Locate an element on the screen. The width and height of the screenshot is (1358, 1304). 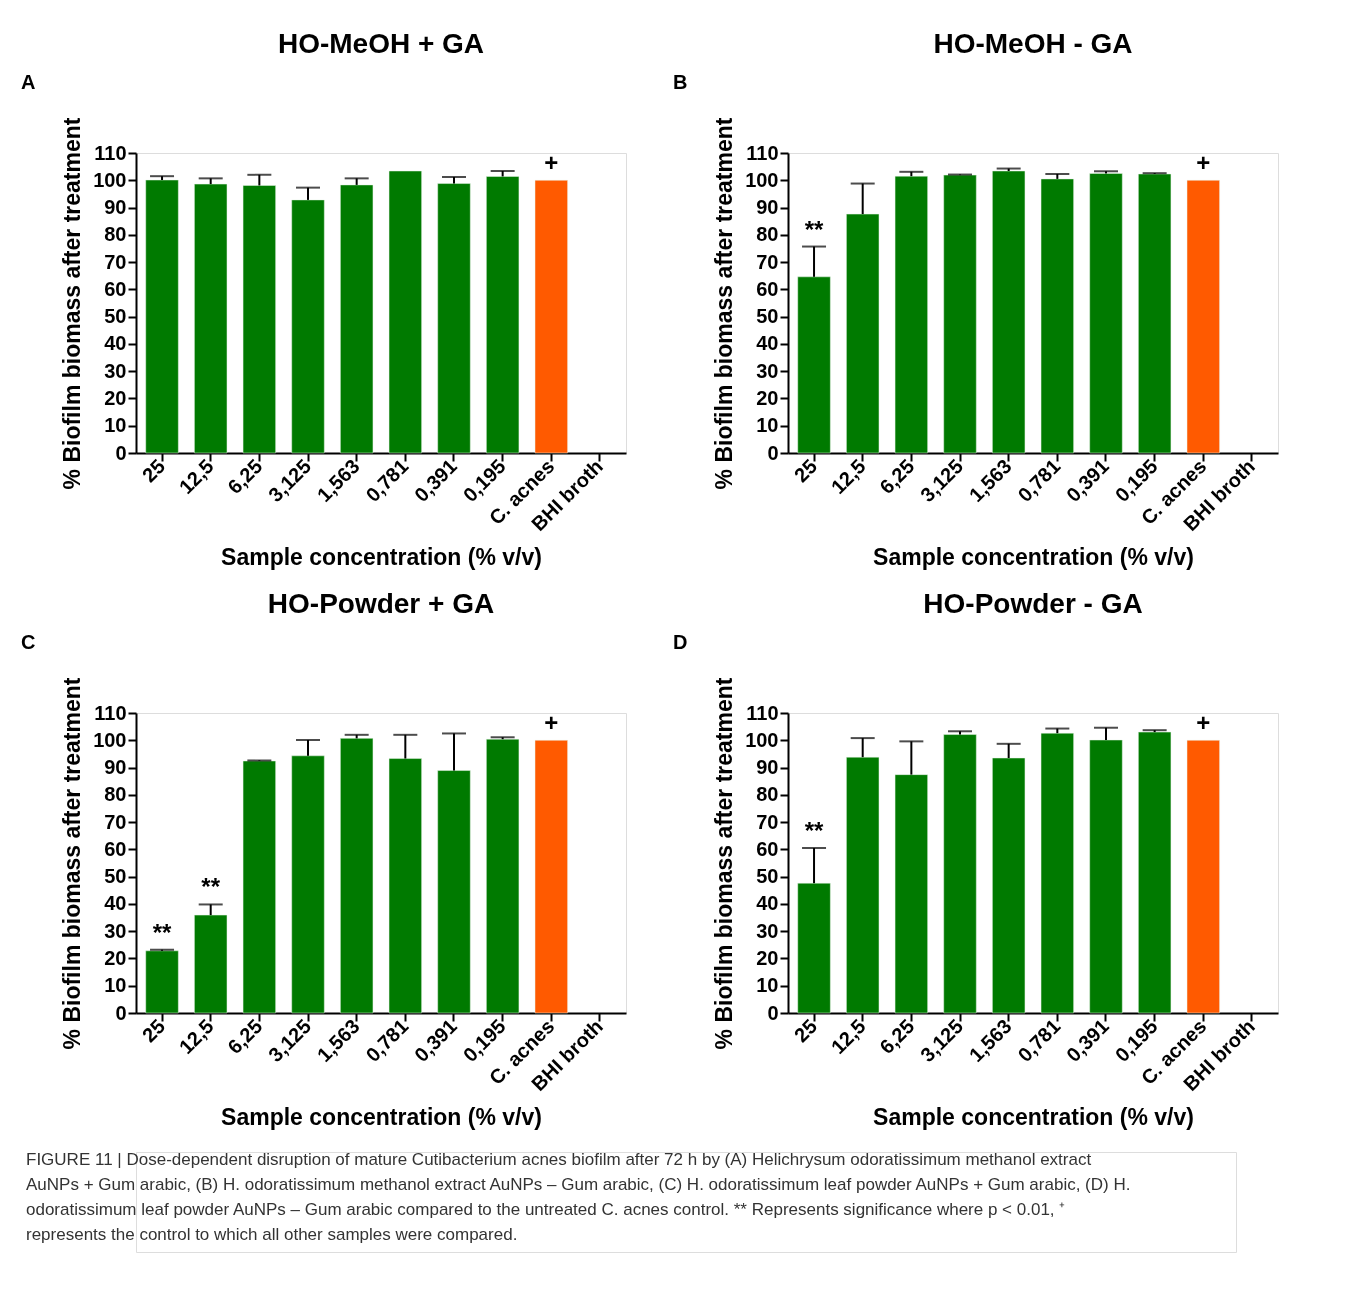
caption: FIGURE 11 | Dose-dependent disruption of mature Cutibacterium acnes biofilm after 72 h by (A) Helichrysum odoratissimum methanol extract AuNPs + Gum arabic, (B) H. odoratissimum methanol extract AuNPs – Gum arabic, (C) H. odoratissimum leaf powder AuNPs + Gum arabic, (D) H. odoratissimum leaf powder AuNPs – Gum arabic compared to the untreated C. acnes control. ** Represents significance where p < 0.01, ⁺ represents the control to which all other samples were compared. is located at coordinates (578, 1197).